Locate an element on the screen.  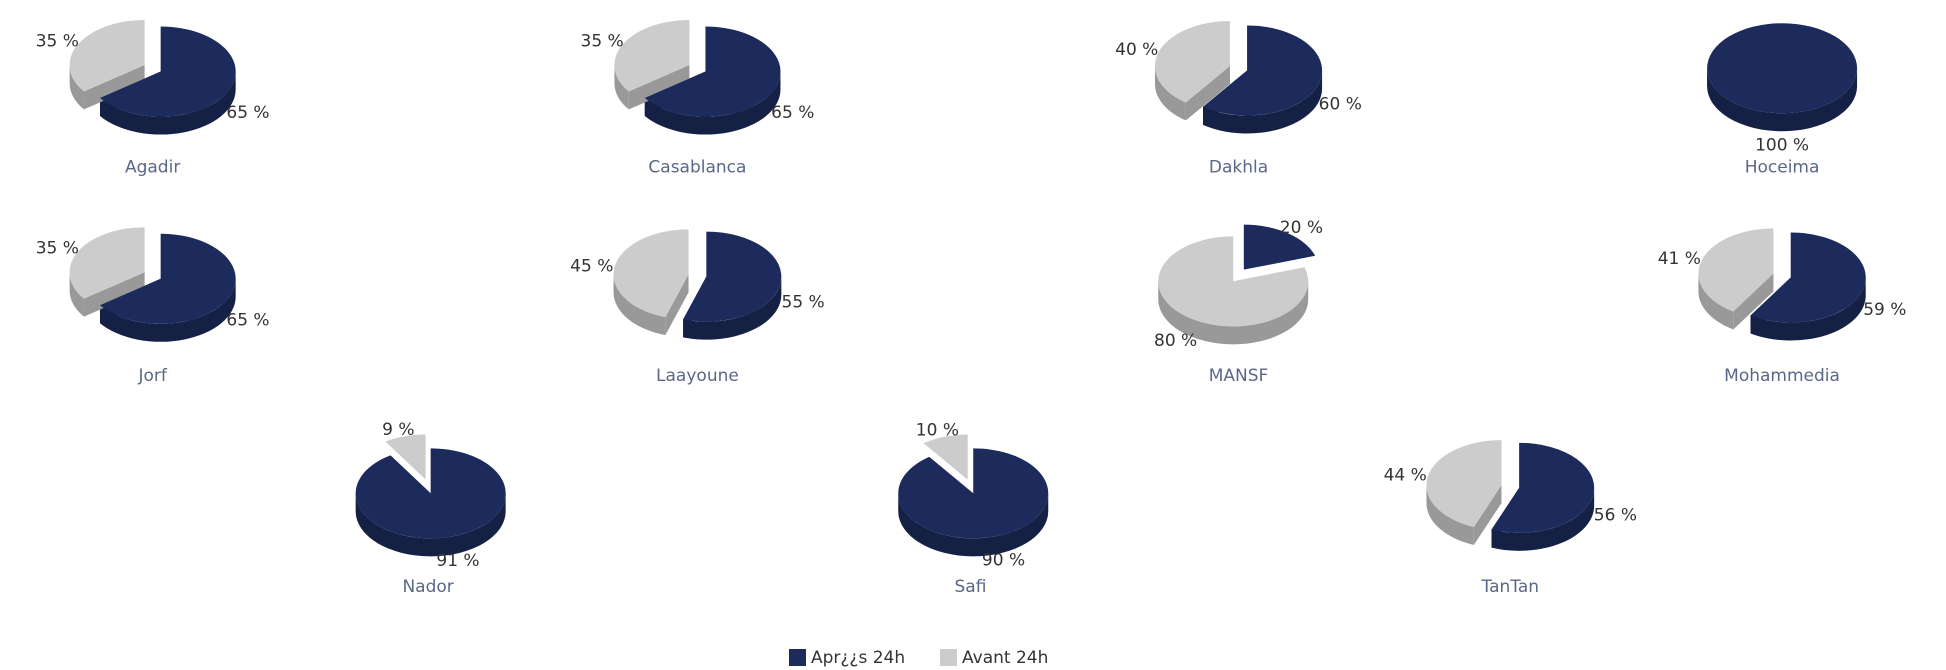
pie-title: TanTan is located at coordinates (1510, 587).